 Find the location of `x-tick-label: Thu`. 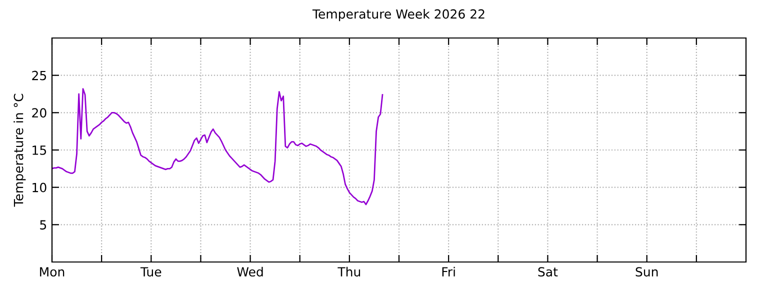

x-tick-label: Thu is located at coordinates (349, 271).